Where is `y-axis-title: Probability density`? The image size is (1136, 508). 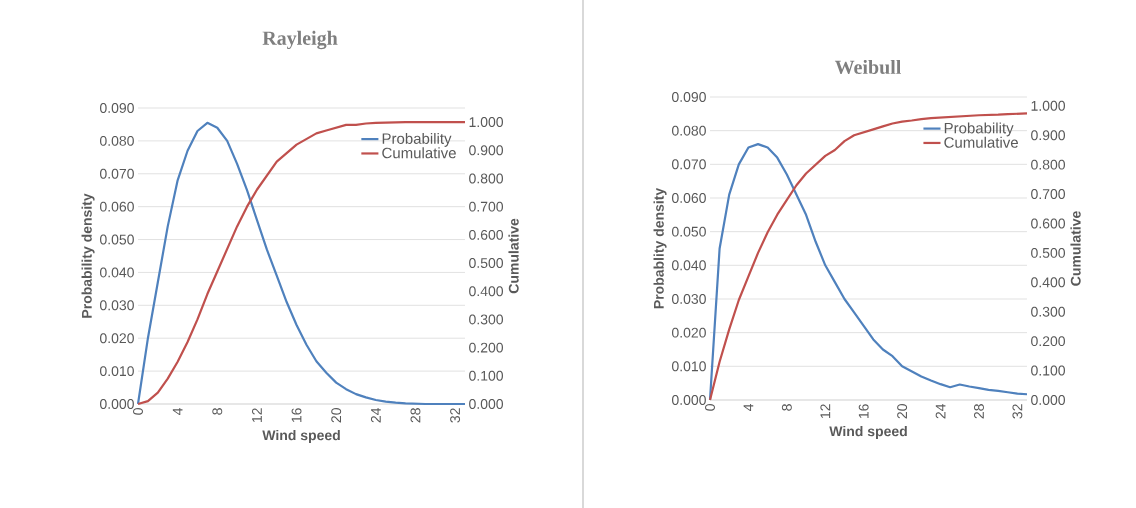
y-axis-title: Probability density is located at coordinates (88, 255).